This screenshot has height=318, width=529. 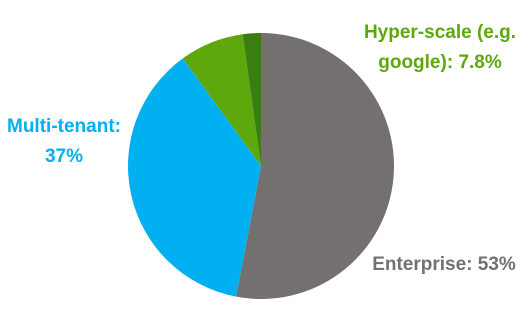 What do you see at coordinates (440, 47) in the screenshot?
I see `category-label: Hyper-scale (e.g. google):` at bounding box center [440, 47].